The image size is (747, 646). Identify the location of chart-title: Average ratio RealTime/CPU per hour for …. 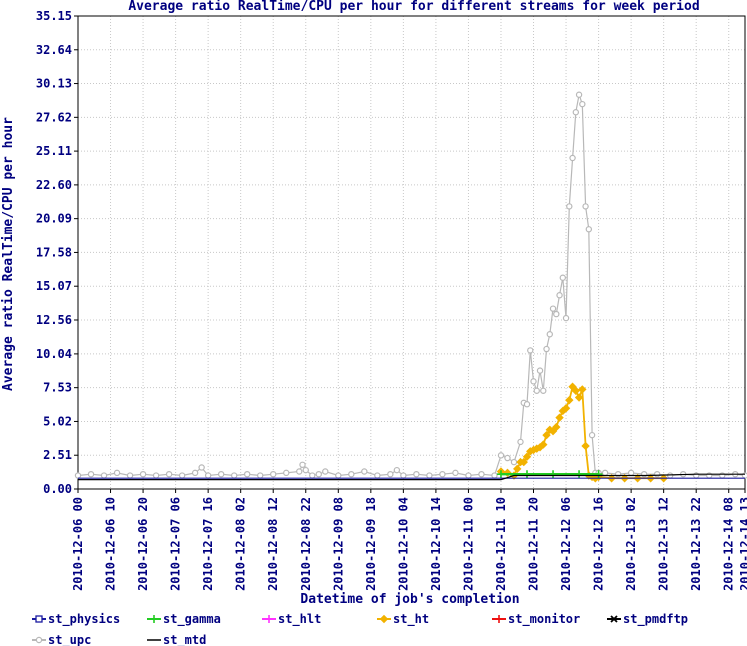
(413, 7).